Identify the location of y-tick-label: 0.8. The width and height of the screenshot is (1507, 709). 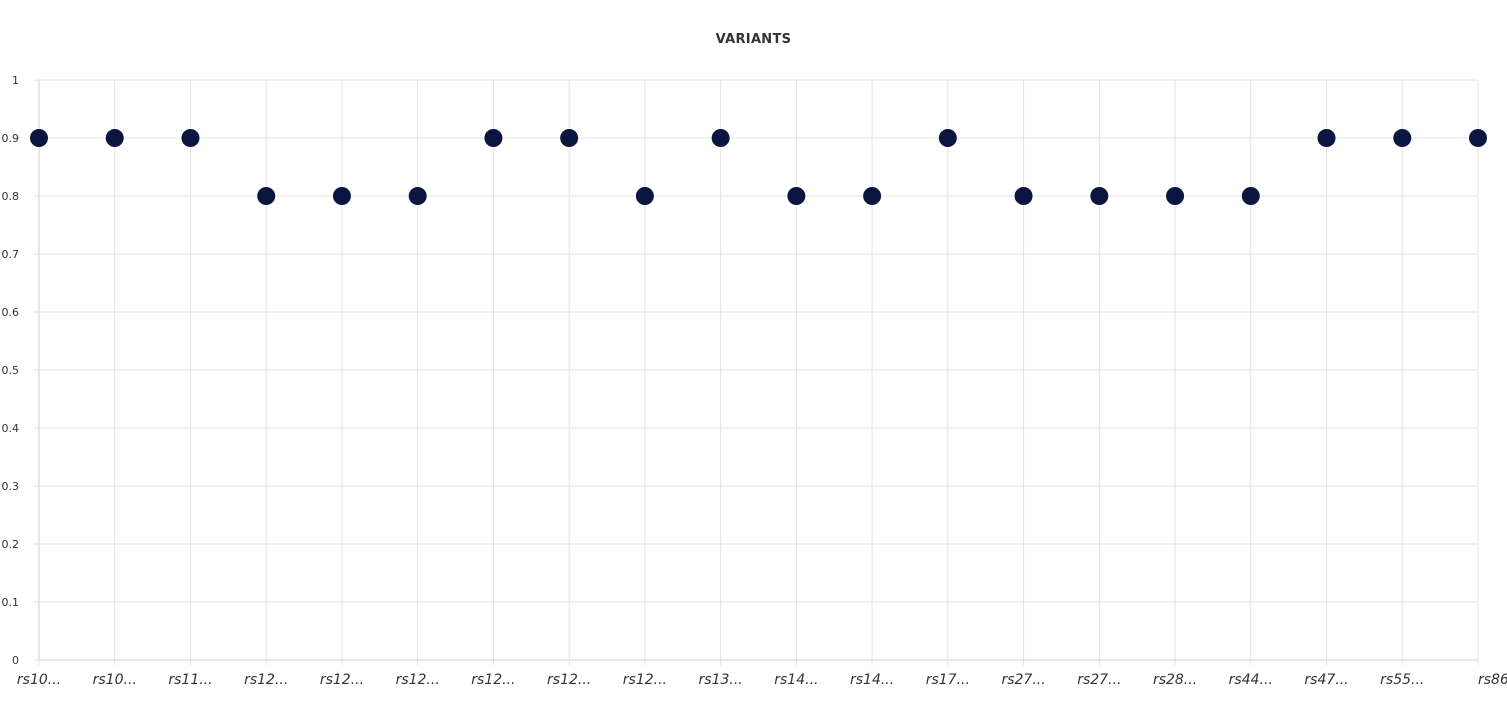
(11, 196).